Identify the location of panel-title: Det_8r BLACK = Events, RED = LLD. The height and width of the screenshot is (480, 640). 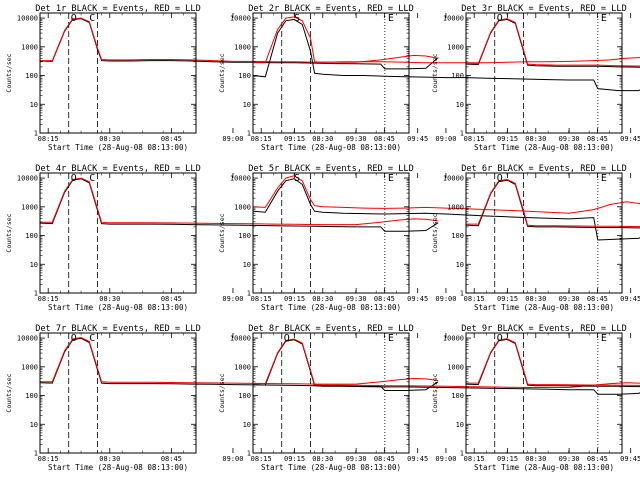
(331, 329).